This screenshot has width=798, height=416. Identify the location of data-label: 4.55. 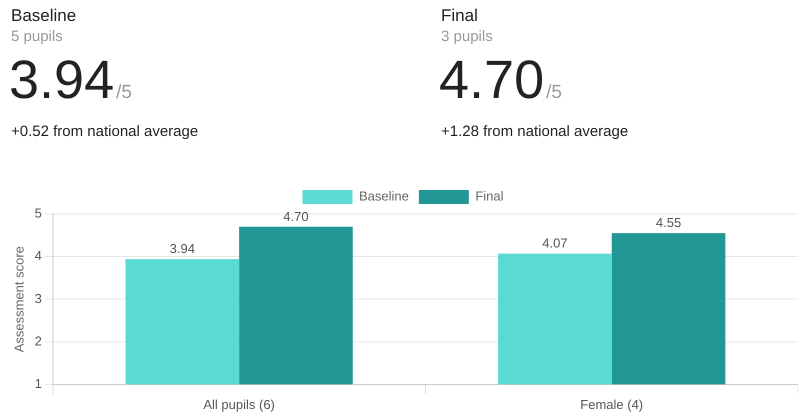
(669, 222).